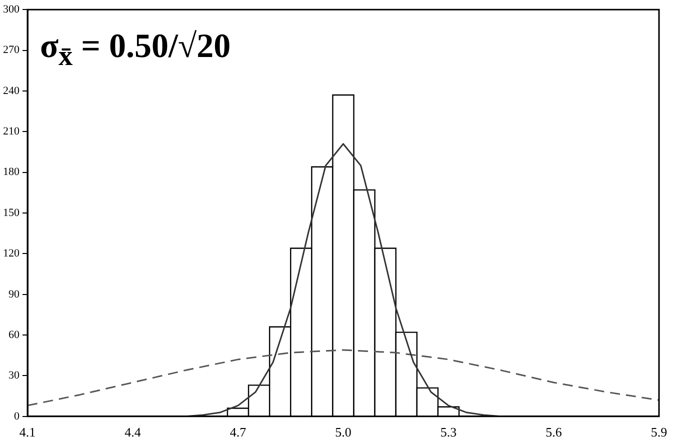  I want to click on y-tick-label: 180, so click(11, 172).